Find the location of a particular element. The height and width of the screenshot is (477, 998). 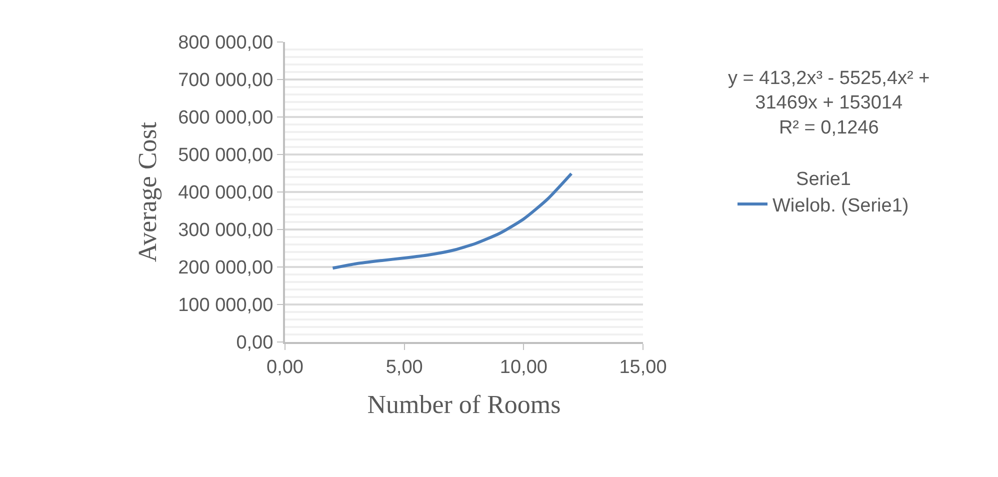

y-tick-label: 500 000,00 is located at coordinates (226, 155).